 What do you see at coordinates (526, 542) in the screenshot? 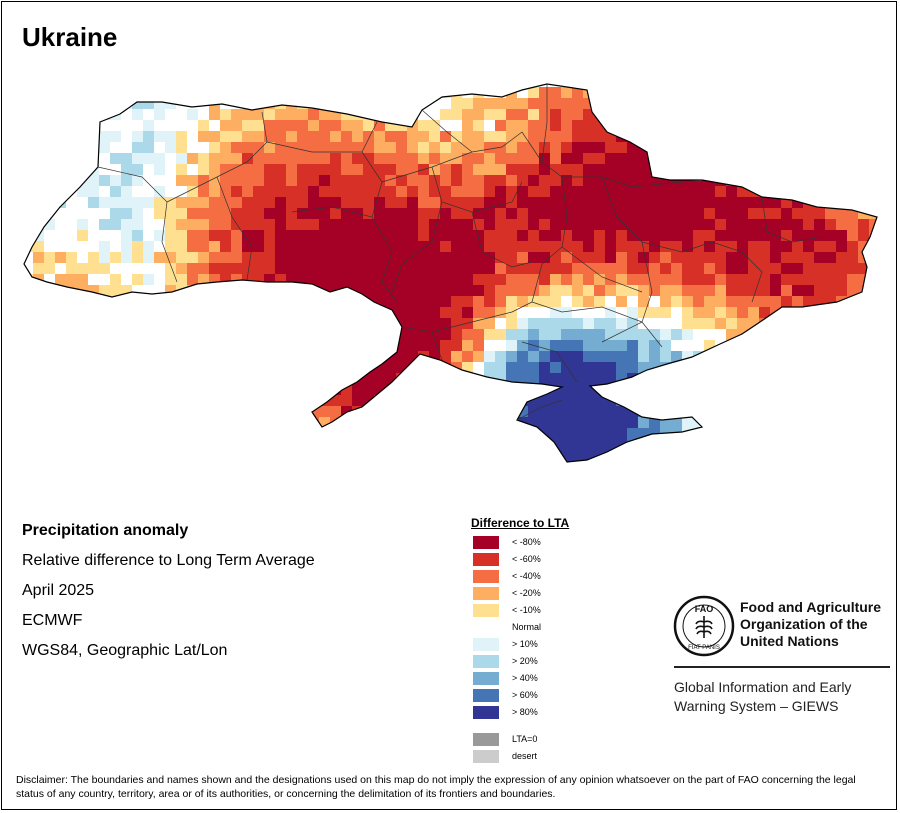
I see `legend-label: < -80%` at bounding box center [526, 542].